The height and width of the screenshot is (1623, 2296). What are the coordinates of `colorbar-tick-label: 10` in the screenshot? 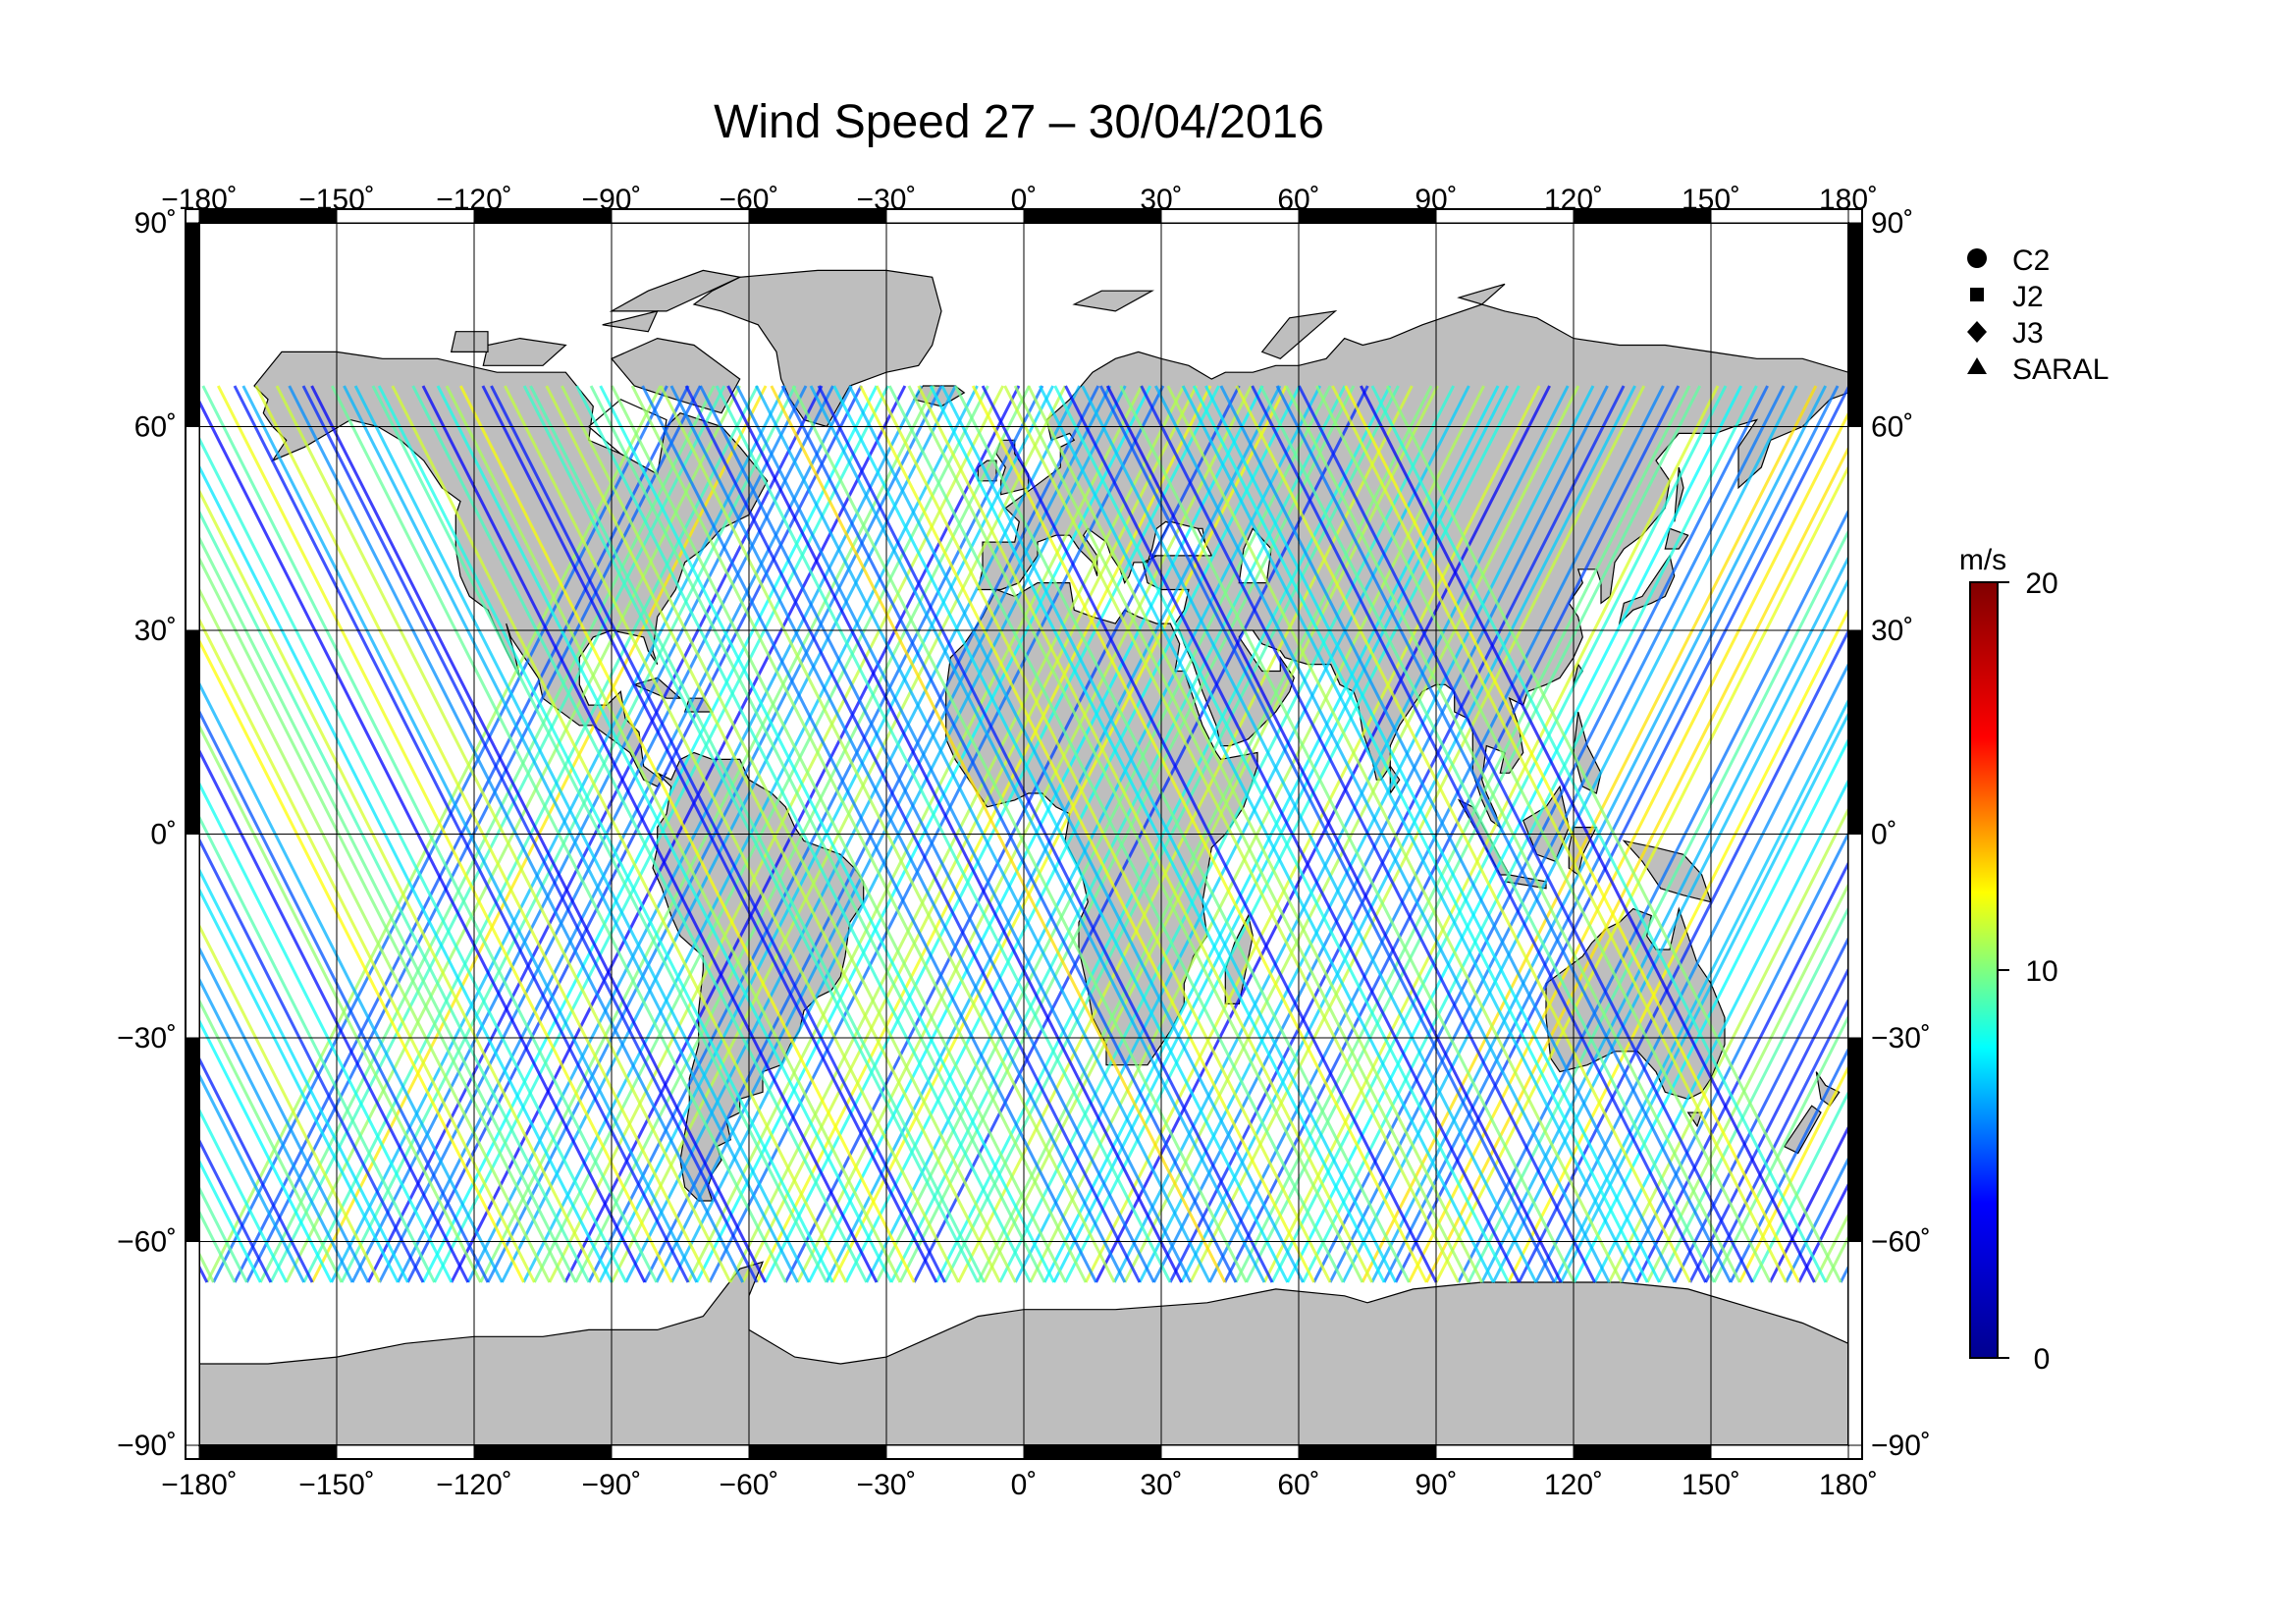 It's located at (2041, 971).